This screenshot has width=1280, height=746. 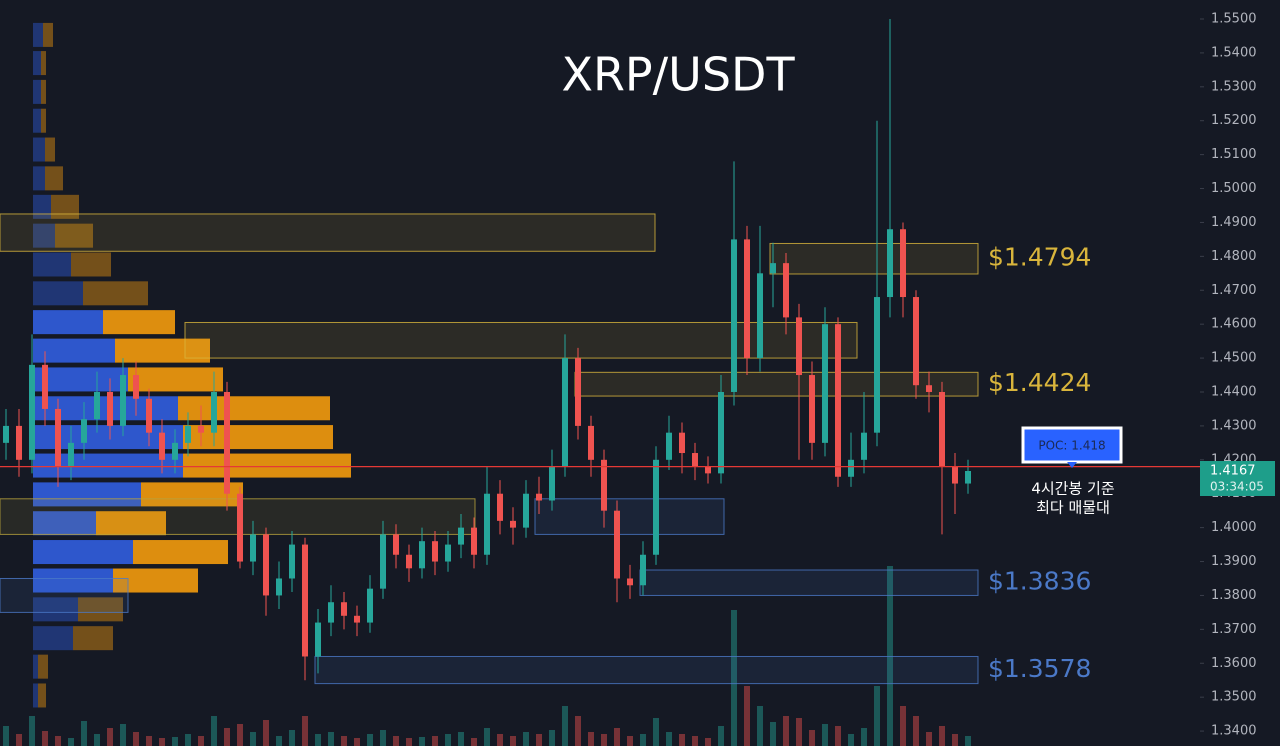 I want to click on y-tick-label: 1.3400, so click(x=1234, y=731).